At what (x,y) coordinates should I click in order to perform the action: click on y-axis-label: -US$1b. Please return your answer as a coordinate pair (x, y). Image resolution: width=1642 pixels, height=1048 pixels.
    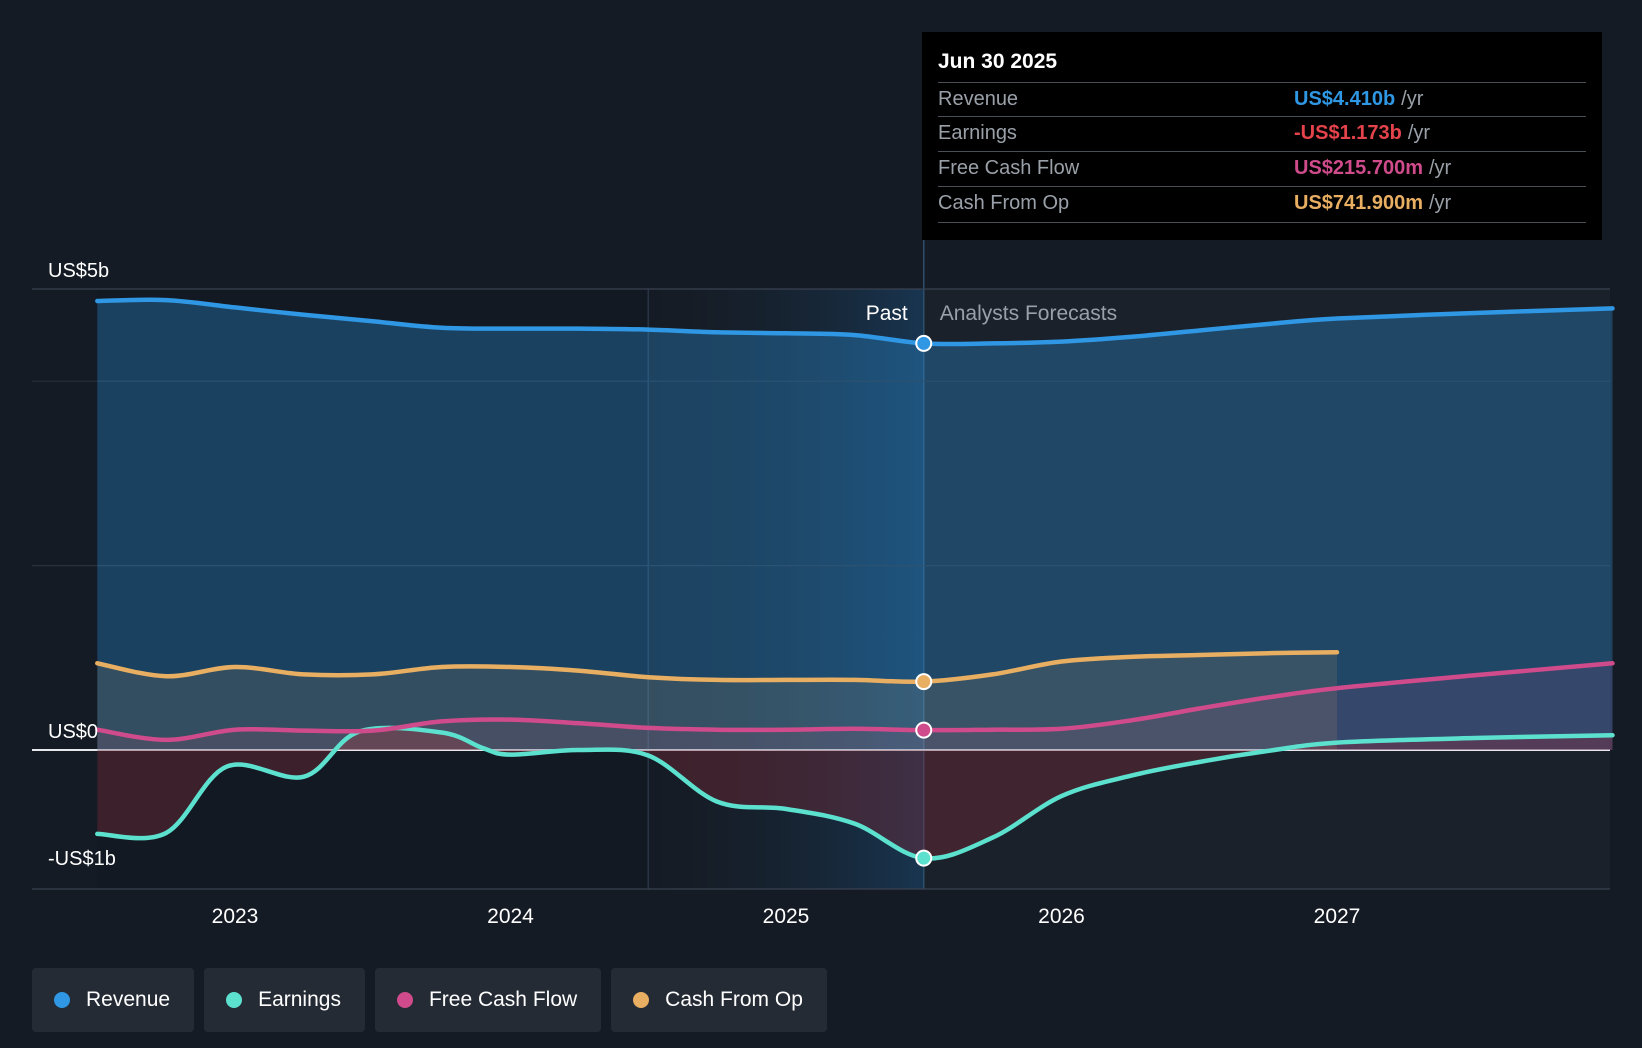
    Looking at the image, I should click on (82, 859).